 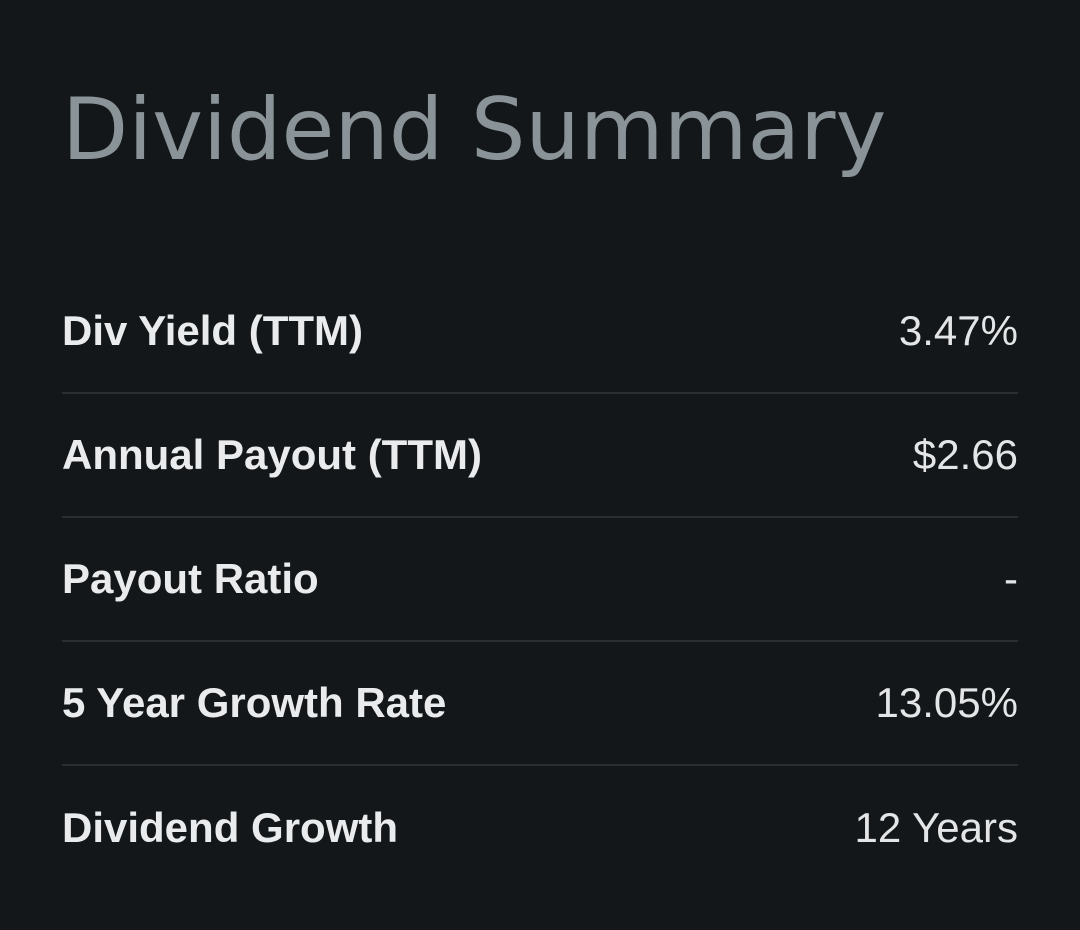 I want to click on growth-rate-label: 5 Year Growth Rate, so click(x=254, y=702).